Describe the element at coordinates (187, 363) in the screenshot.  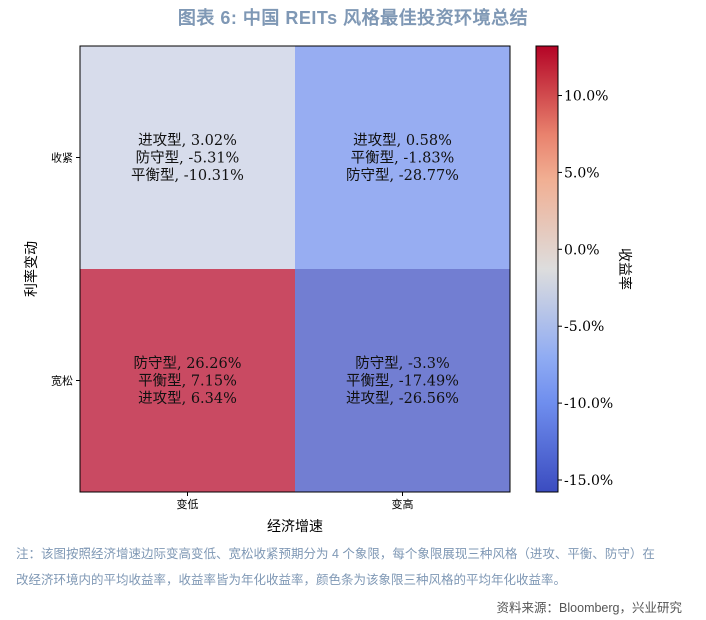
I see `cell-label: 防守型, 26.26%` at that location.